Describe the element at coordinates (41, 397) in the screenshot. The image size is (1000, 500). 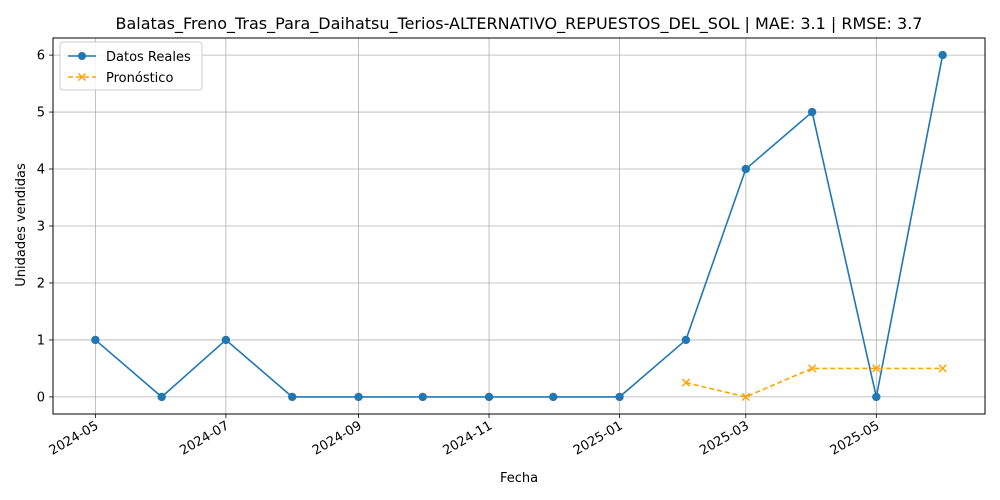
I see `y-tick-label: 0` at that location.